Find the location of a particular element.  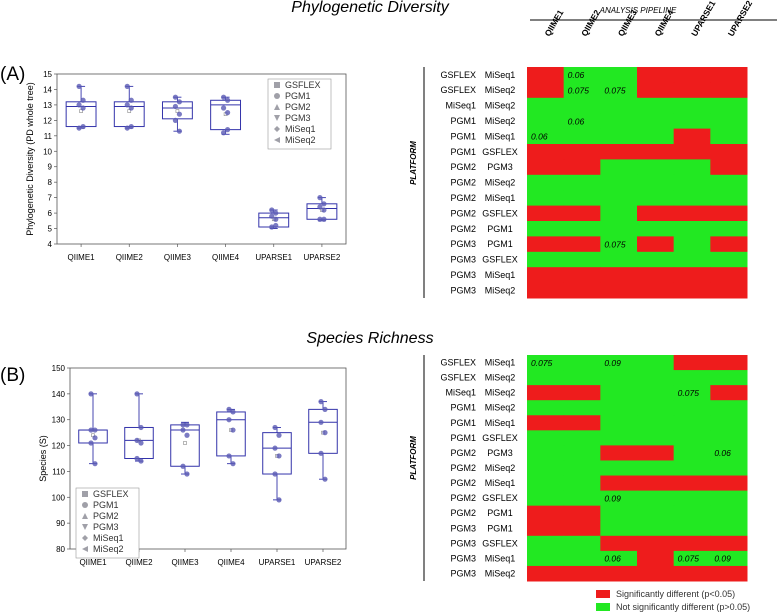

column-label: UPARSE2 is located at coordinates (740, 19).